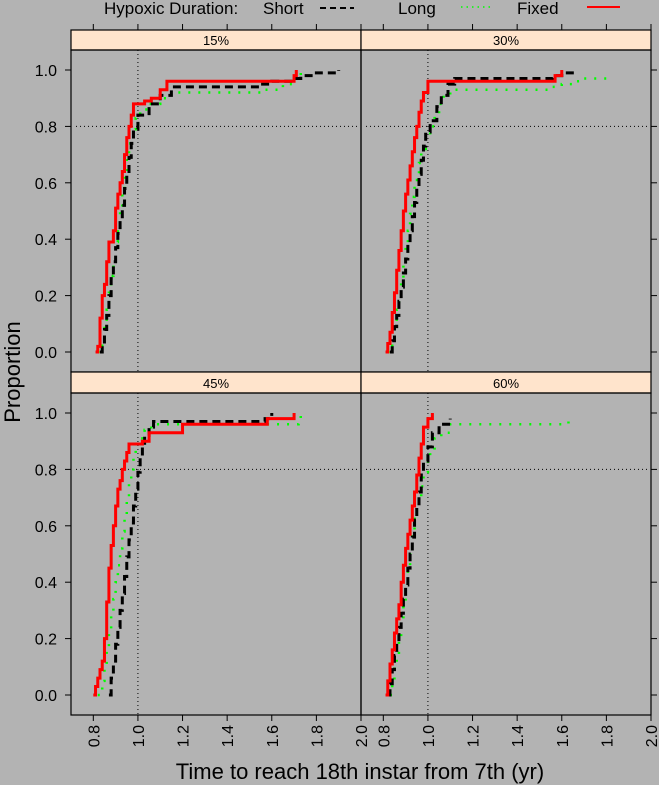 Image resolution: width=659 pixels, height=785 pixels. Describe the element at coordinates (12, 372) in the screenshot. I see `y-axis-title: Proportion` at that location.